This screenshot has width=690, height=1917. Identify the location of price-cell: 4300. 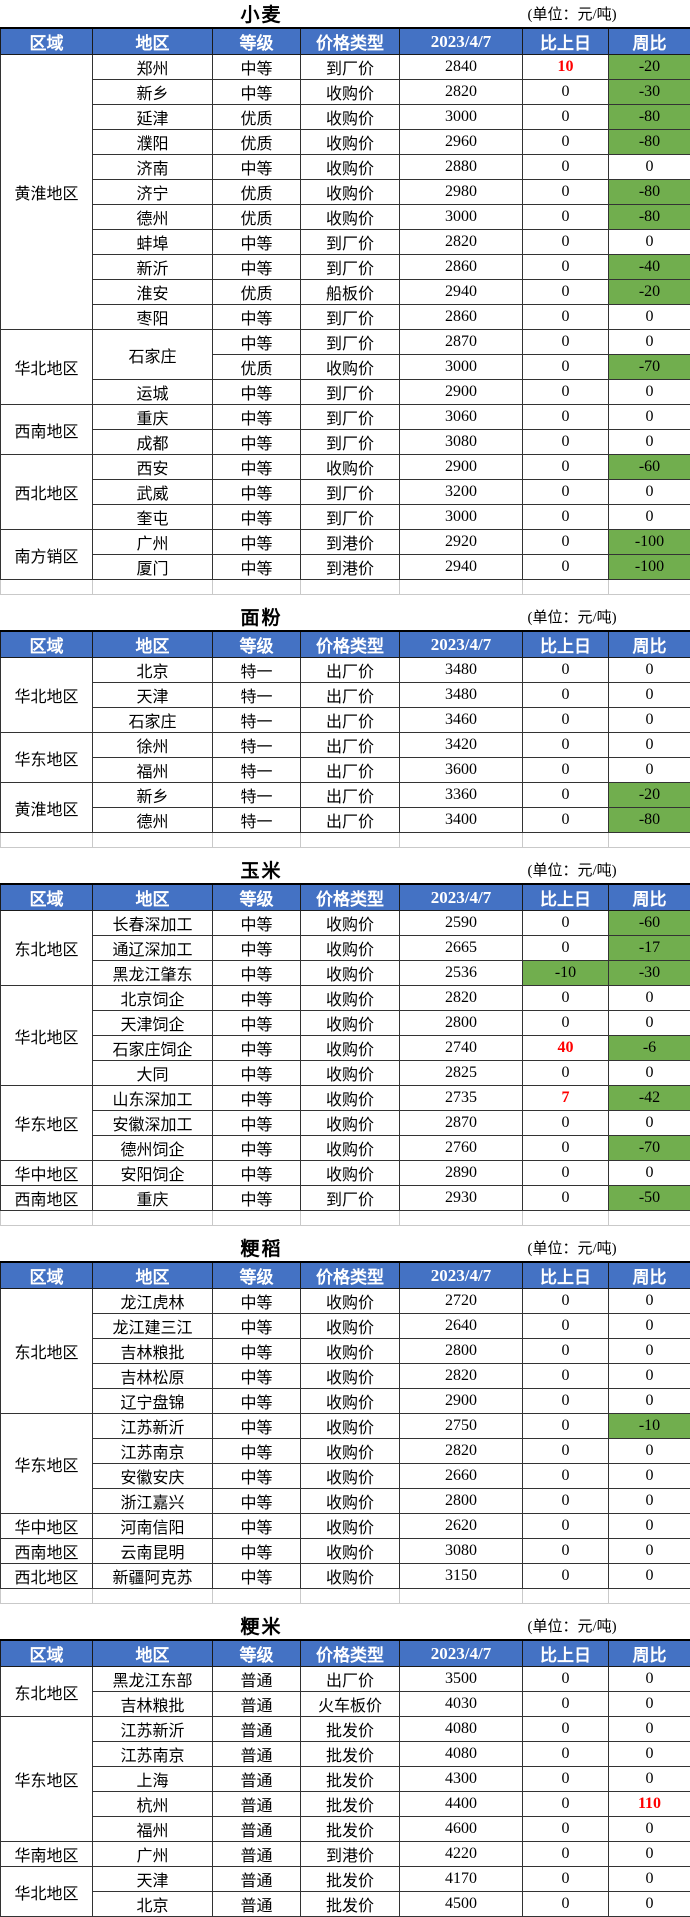
(461, 1779).